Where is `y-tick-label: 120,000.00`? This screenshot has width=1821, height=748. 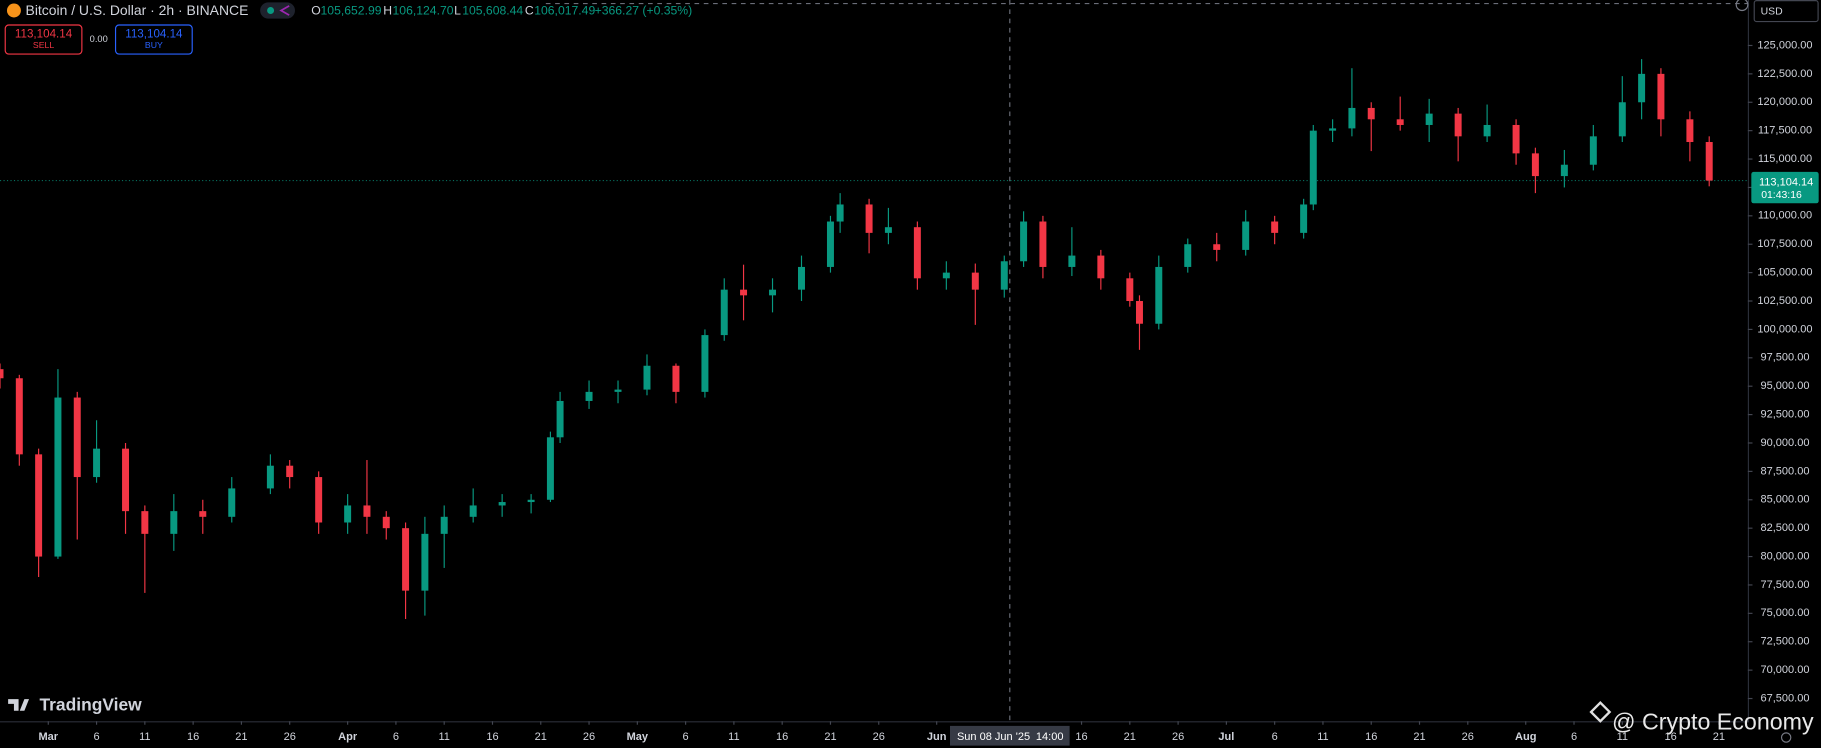
y-tick-label: 120,000.00 is located at coordinates (1784, 102).